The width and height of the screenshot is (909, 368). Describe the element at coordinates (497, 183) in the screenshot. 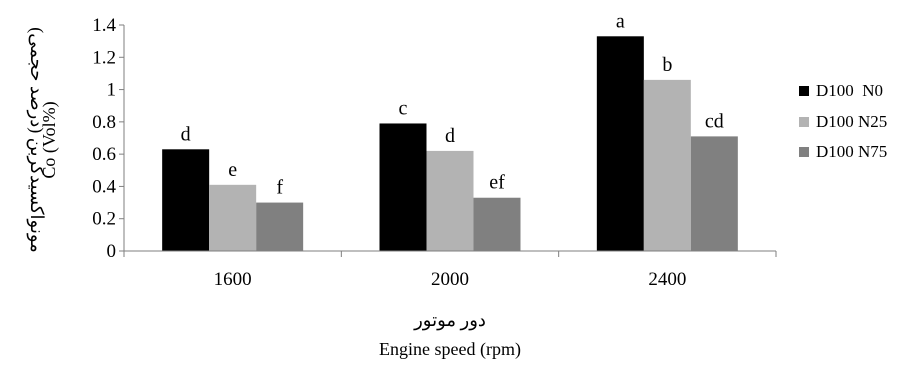

I see `bar-data-label: ef` at that location.